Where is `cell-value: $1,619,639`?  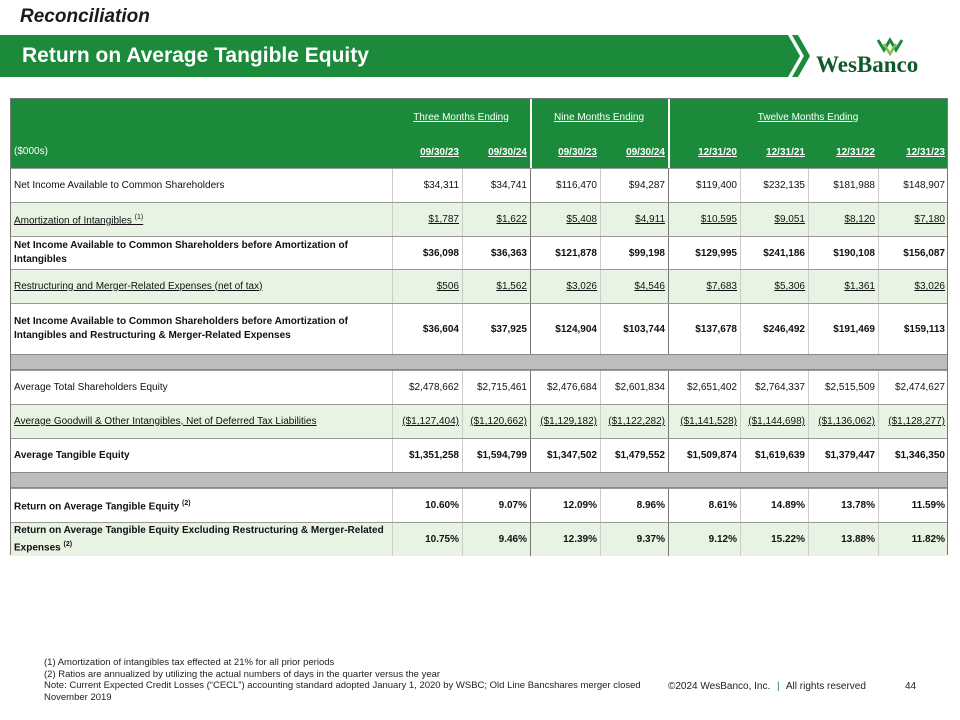 cell-value: $1,619,639 is located at coordinates (774, 455).